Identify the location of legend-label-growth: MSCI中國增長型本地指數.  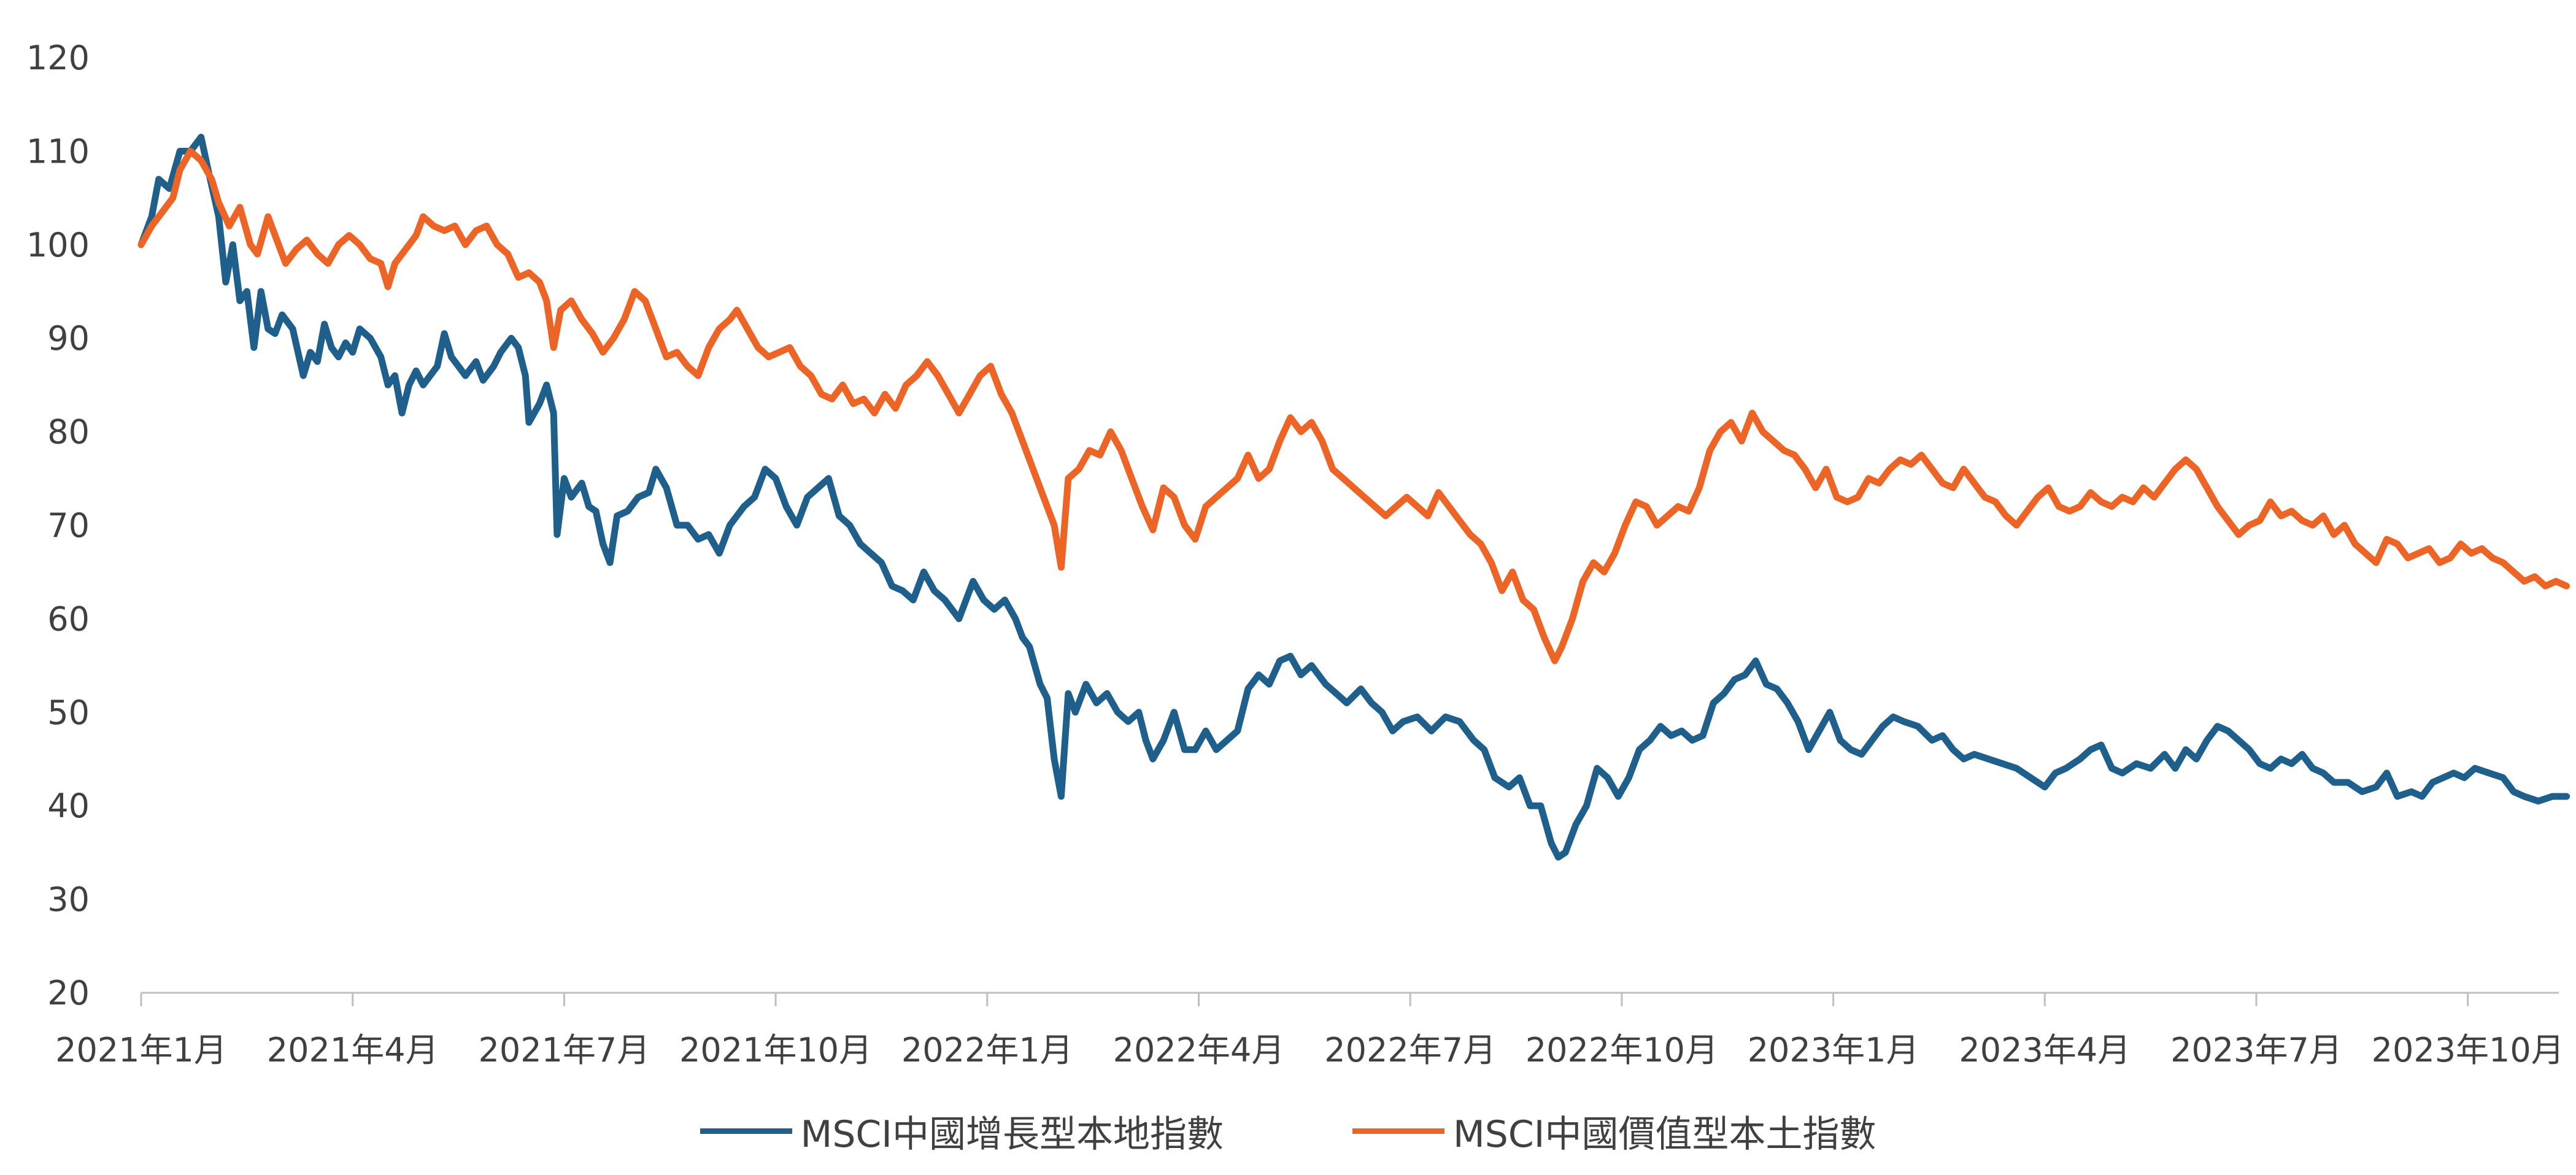
(1012, 1134).